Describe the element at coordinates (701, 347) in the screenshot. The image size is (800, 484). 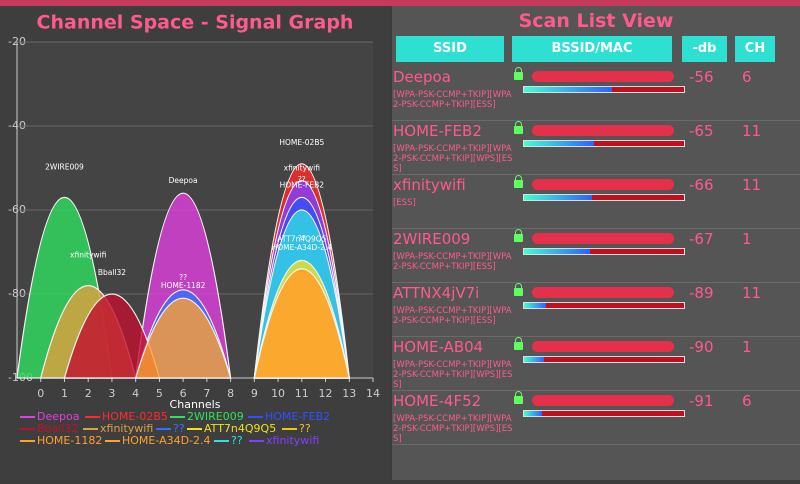
I see `signal-db: -90` at that location.